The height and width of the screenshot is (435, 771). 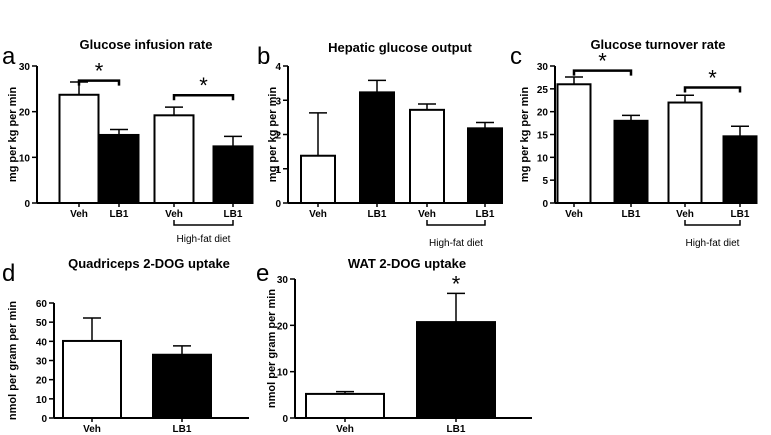 I want to click on y-tick-label: 50, so click(x=42, y=323).